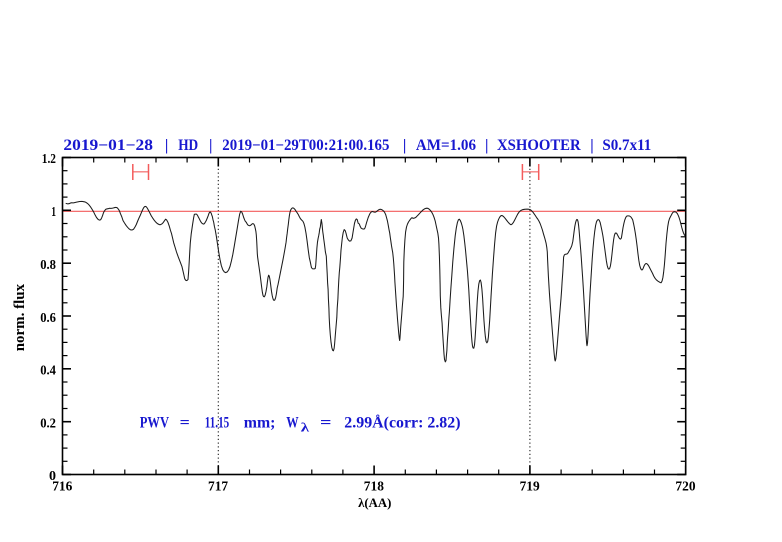 The width and height of the screenshot is (782, 542). I want to click on svg-text: S0.7x11, so click(626, 145).